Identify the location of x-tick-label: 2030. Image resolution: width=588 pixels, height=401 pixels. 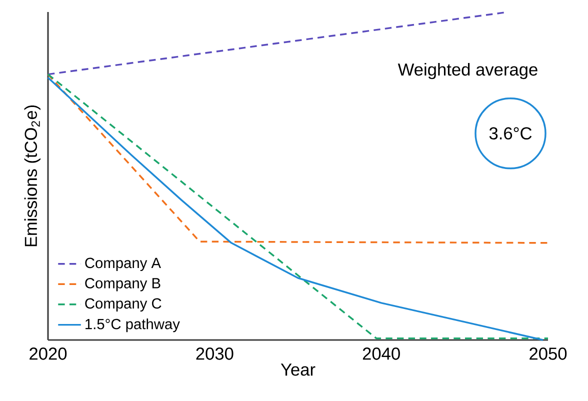
(215, 354).